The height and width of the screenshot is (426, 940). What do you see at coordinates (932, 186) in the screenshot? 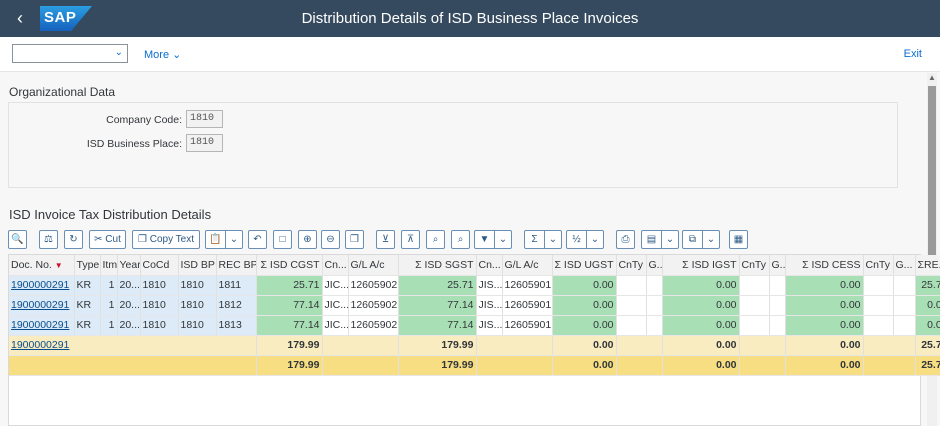
I see `scrollbar-thumb` at bounding box center [932, 186].